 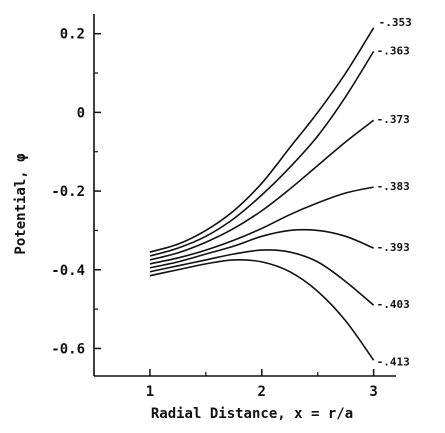 I want to click on y-axis-title: Potential, φ, so click(x=21, y=203).